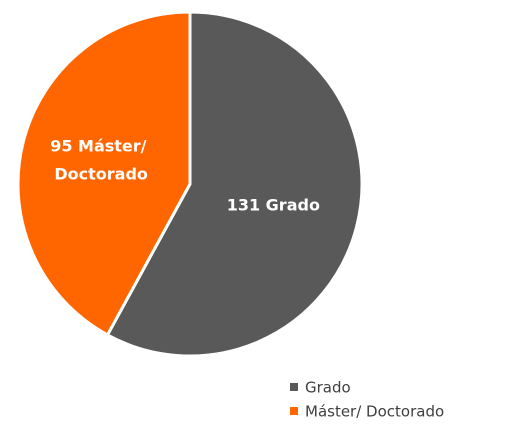  I want to click on data-label: 131 Grado, so click(273, 204).